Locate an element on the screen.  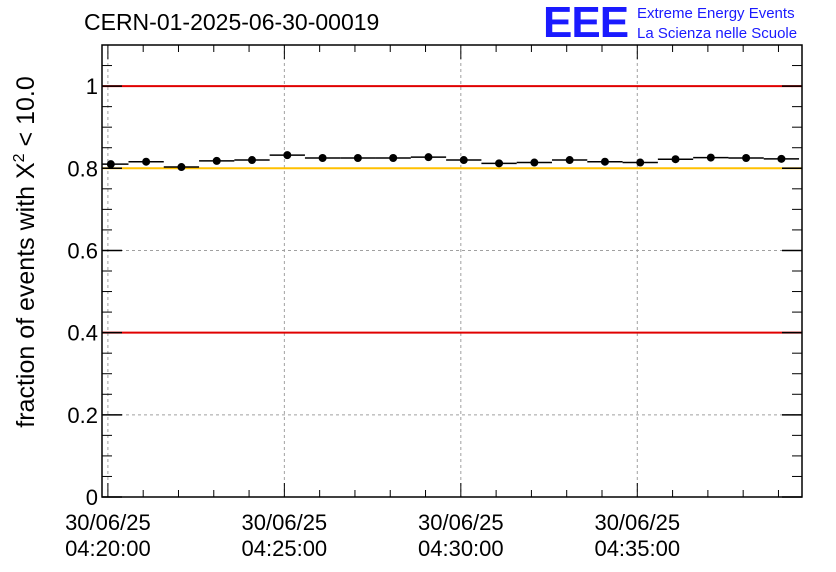
y-axis-label: fraction of events with X2 < 10.0 is located at coordinates (25, 251).